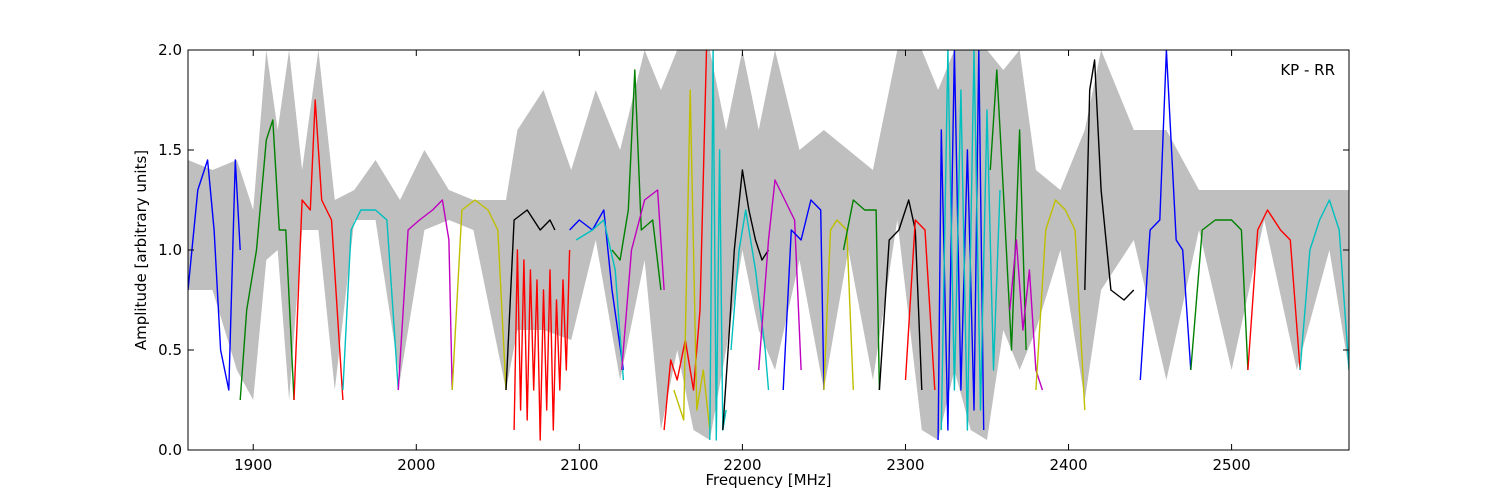 The height and width of the screenshot is (500, 1500). Describe the element at coordinates (416, 465) in the screenshot. I see `x-tick-label: 2000` at that location.